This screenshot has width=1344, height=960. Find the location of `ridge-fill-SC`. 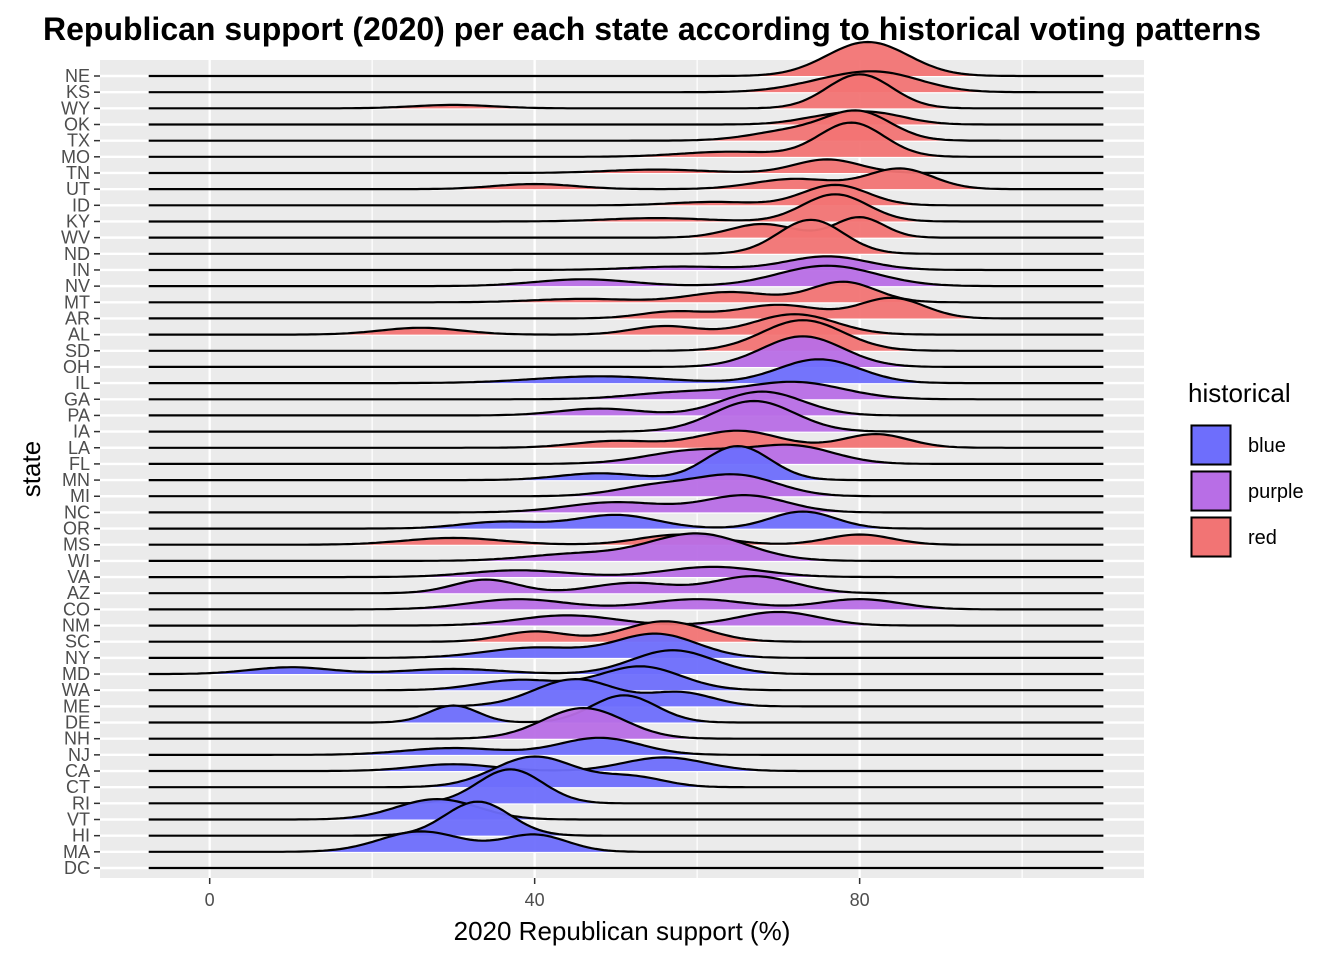

ridge-fill-SC is located at coordinates (626, 631).